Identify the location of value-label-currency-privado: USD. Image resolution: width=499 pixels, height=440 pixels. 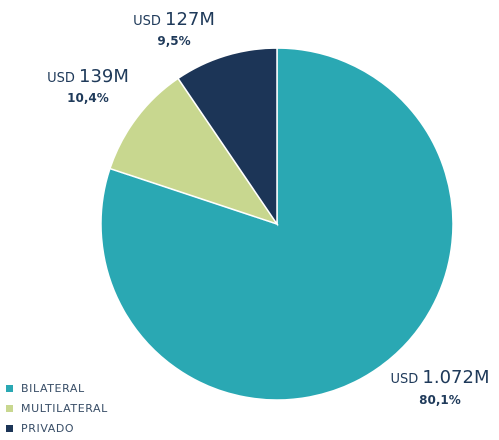
(149, 21).